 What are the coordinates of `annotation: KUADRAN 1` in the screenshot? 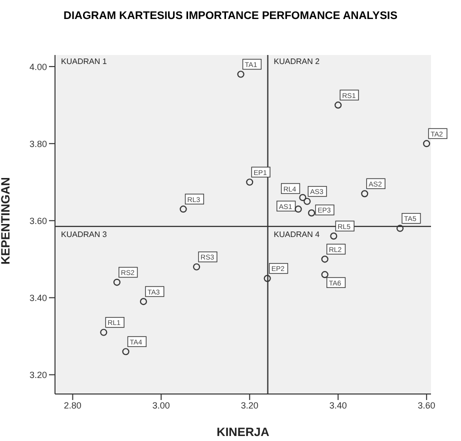 It's located at (84, 61).